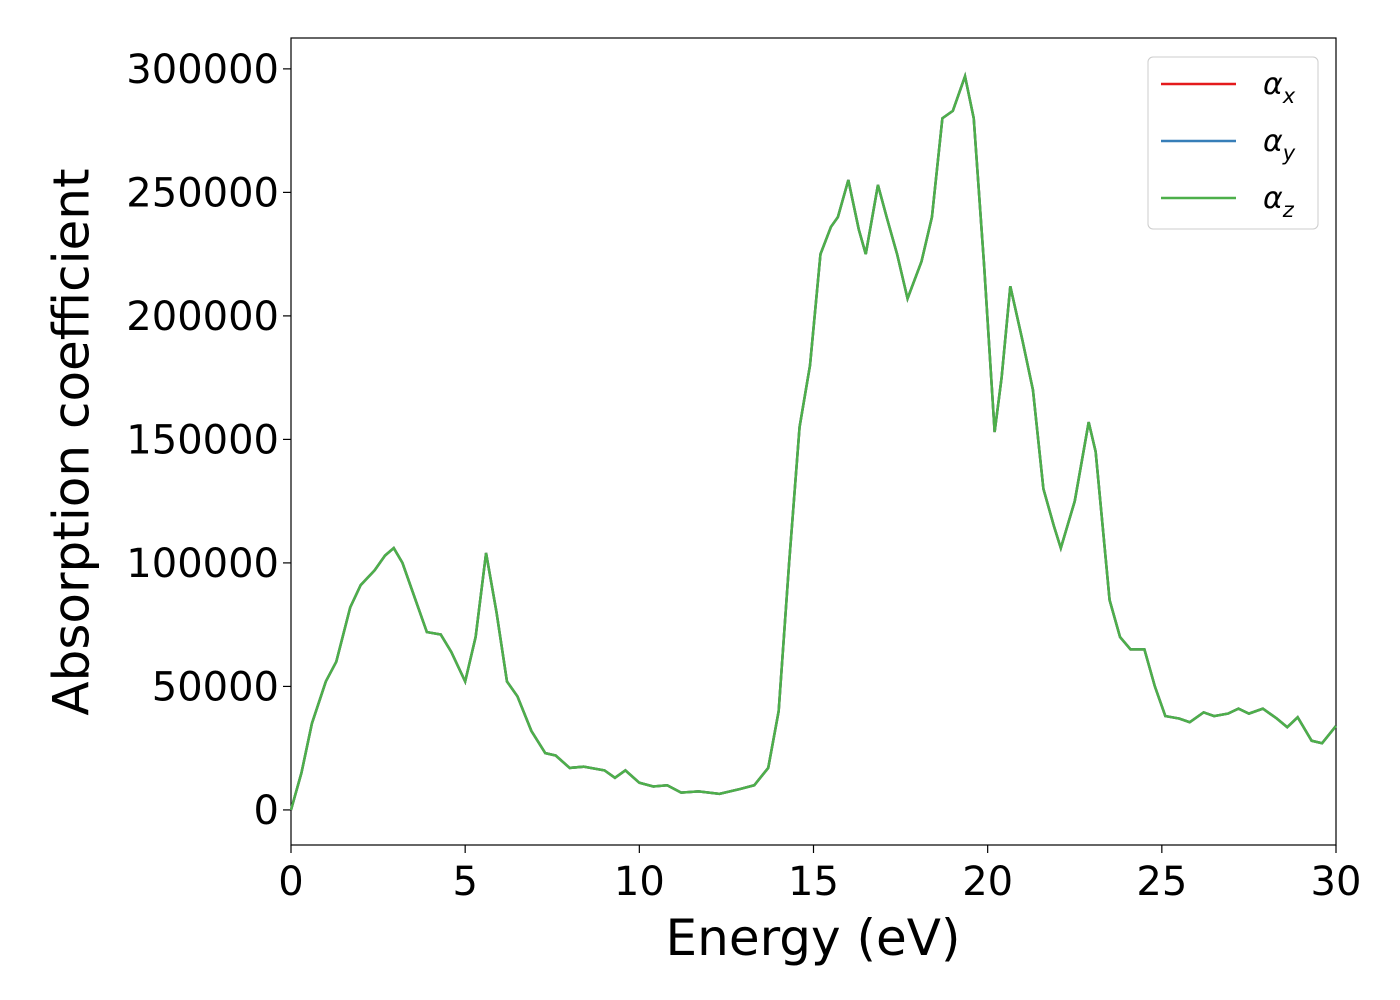 This screenshot has width=1400, height=1000. Describe the element at coordinates (1279, 201) in the screenshot. I see `legend-label: αz` at that location.